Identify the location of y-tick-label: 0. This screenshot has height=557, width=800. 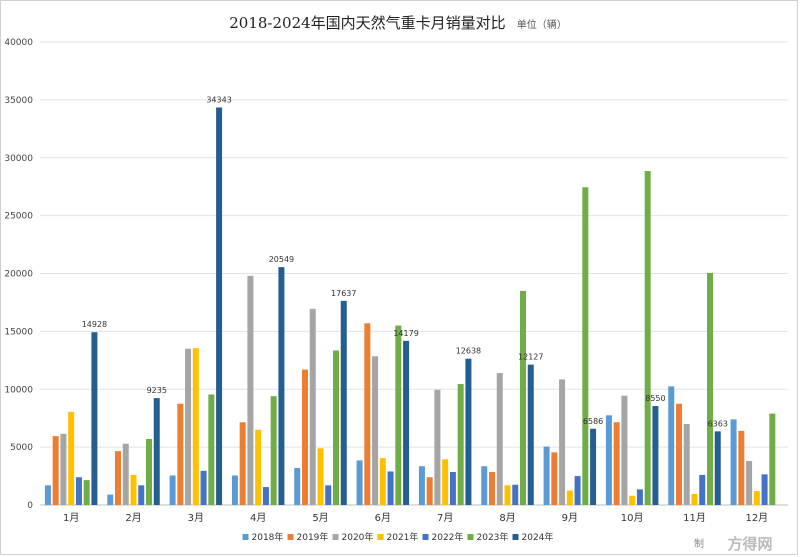
(30, 506).